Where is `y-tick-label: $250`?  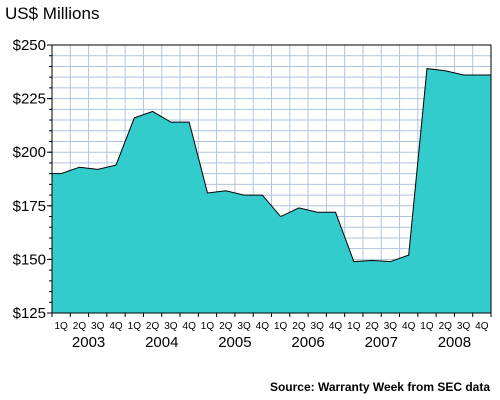 y-tick-label: $250 is located at coordinates (29, 45).